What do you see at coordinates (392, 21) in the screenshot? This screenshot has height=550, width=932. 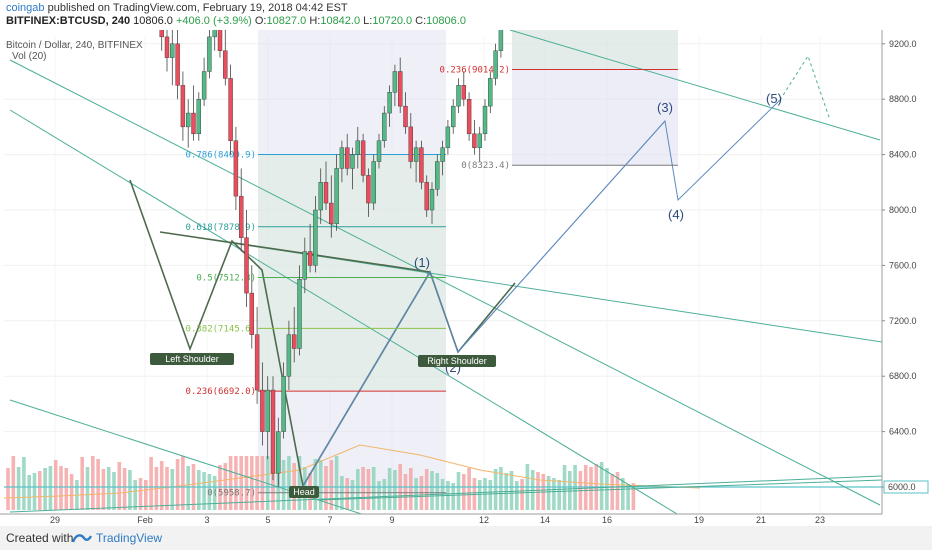 I see `low-value: 10720.0` at bounding box center [392, 21].